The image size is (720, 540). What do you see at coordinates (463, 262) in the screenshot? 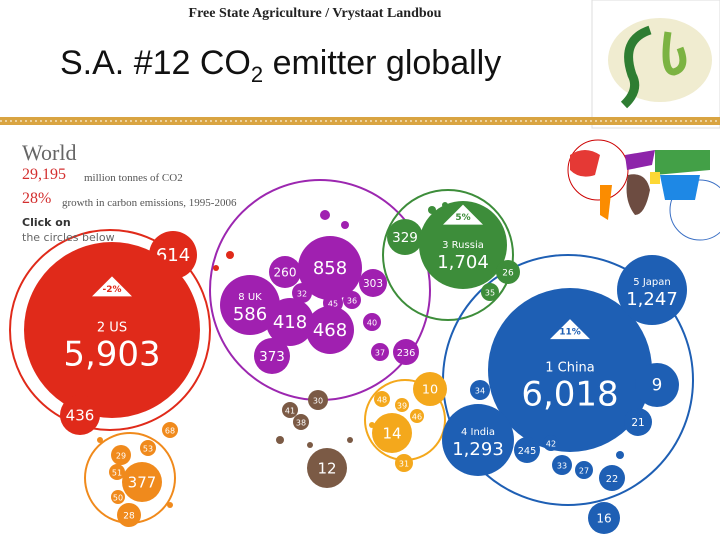
I see `bubble-value: 1,704` at bounding box center [463, 262].